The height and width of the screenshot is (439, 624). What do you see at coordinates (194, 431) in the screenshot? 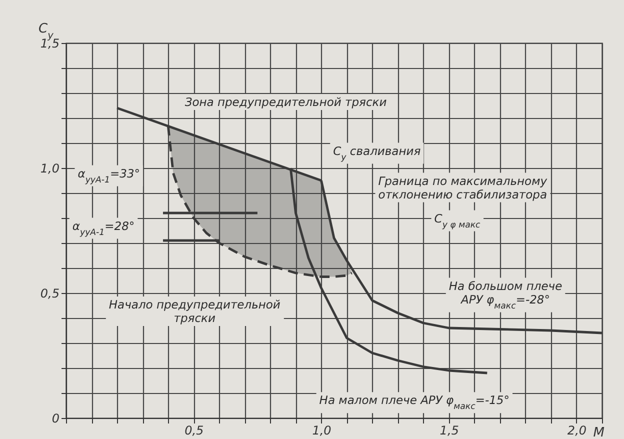
I see `x-tick-label: 0,5` at bounding box center [194, 431].